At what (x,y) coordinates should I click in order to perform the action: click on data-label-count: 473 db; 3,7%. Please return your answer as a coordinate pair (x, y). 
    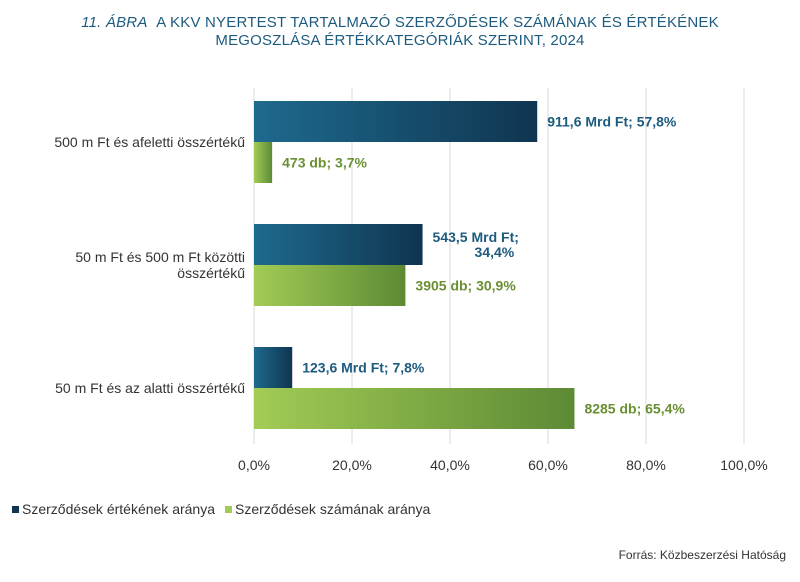
    Looking at the image, I should click on (324, 163).